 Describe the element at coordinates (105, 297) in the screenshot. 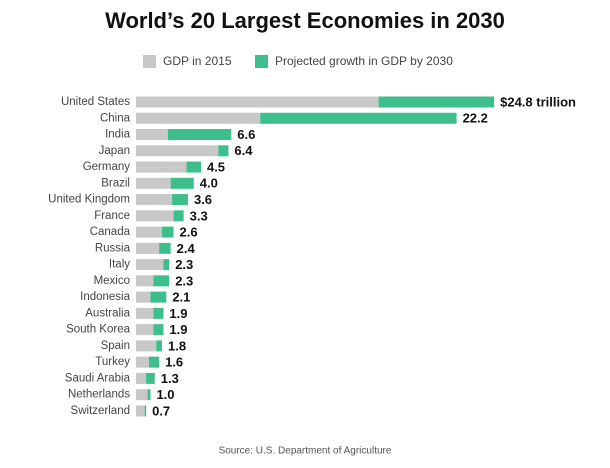

I see `y-tick-label: Indonesia` at that location.